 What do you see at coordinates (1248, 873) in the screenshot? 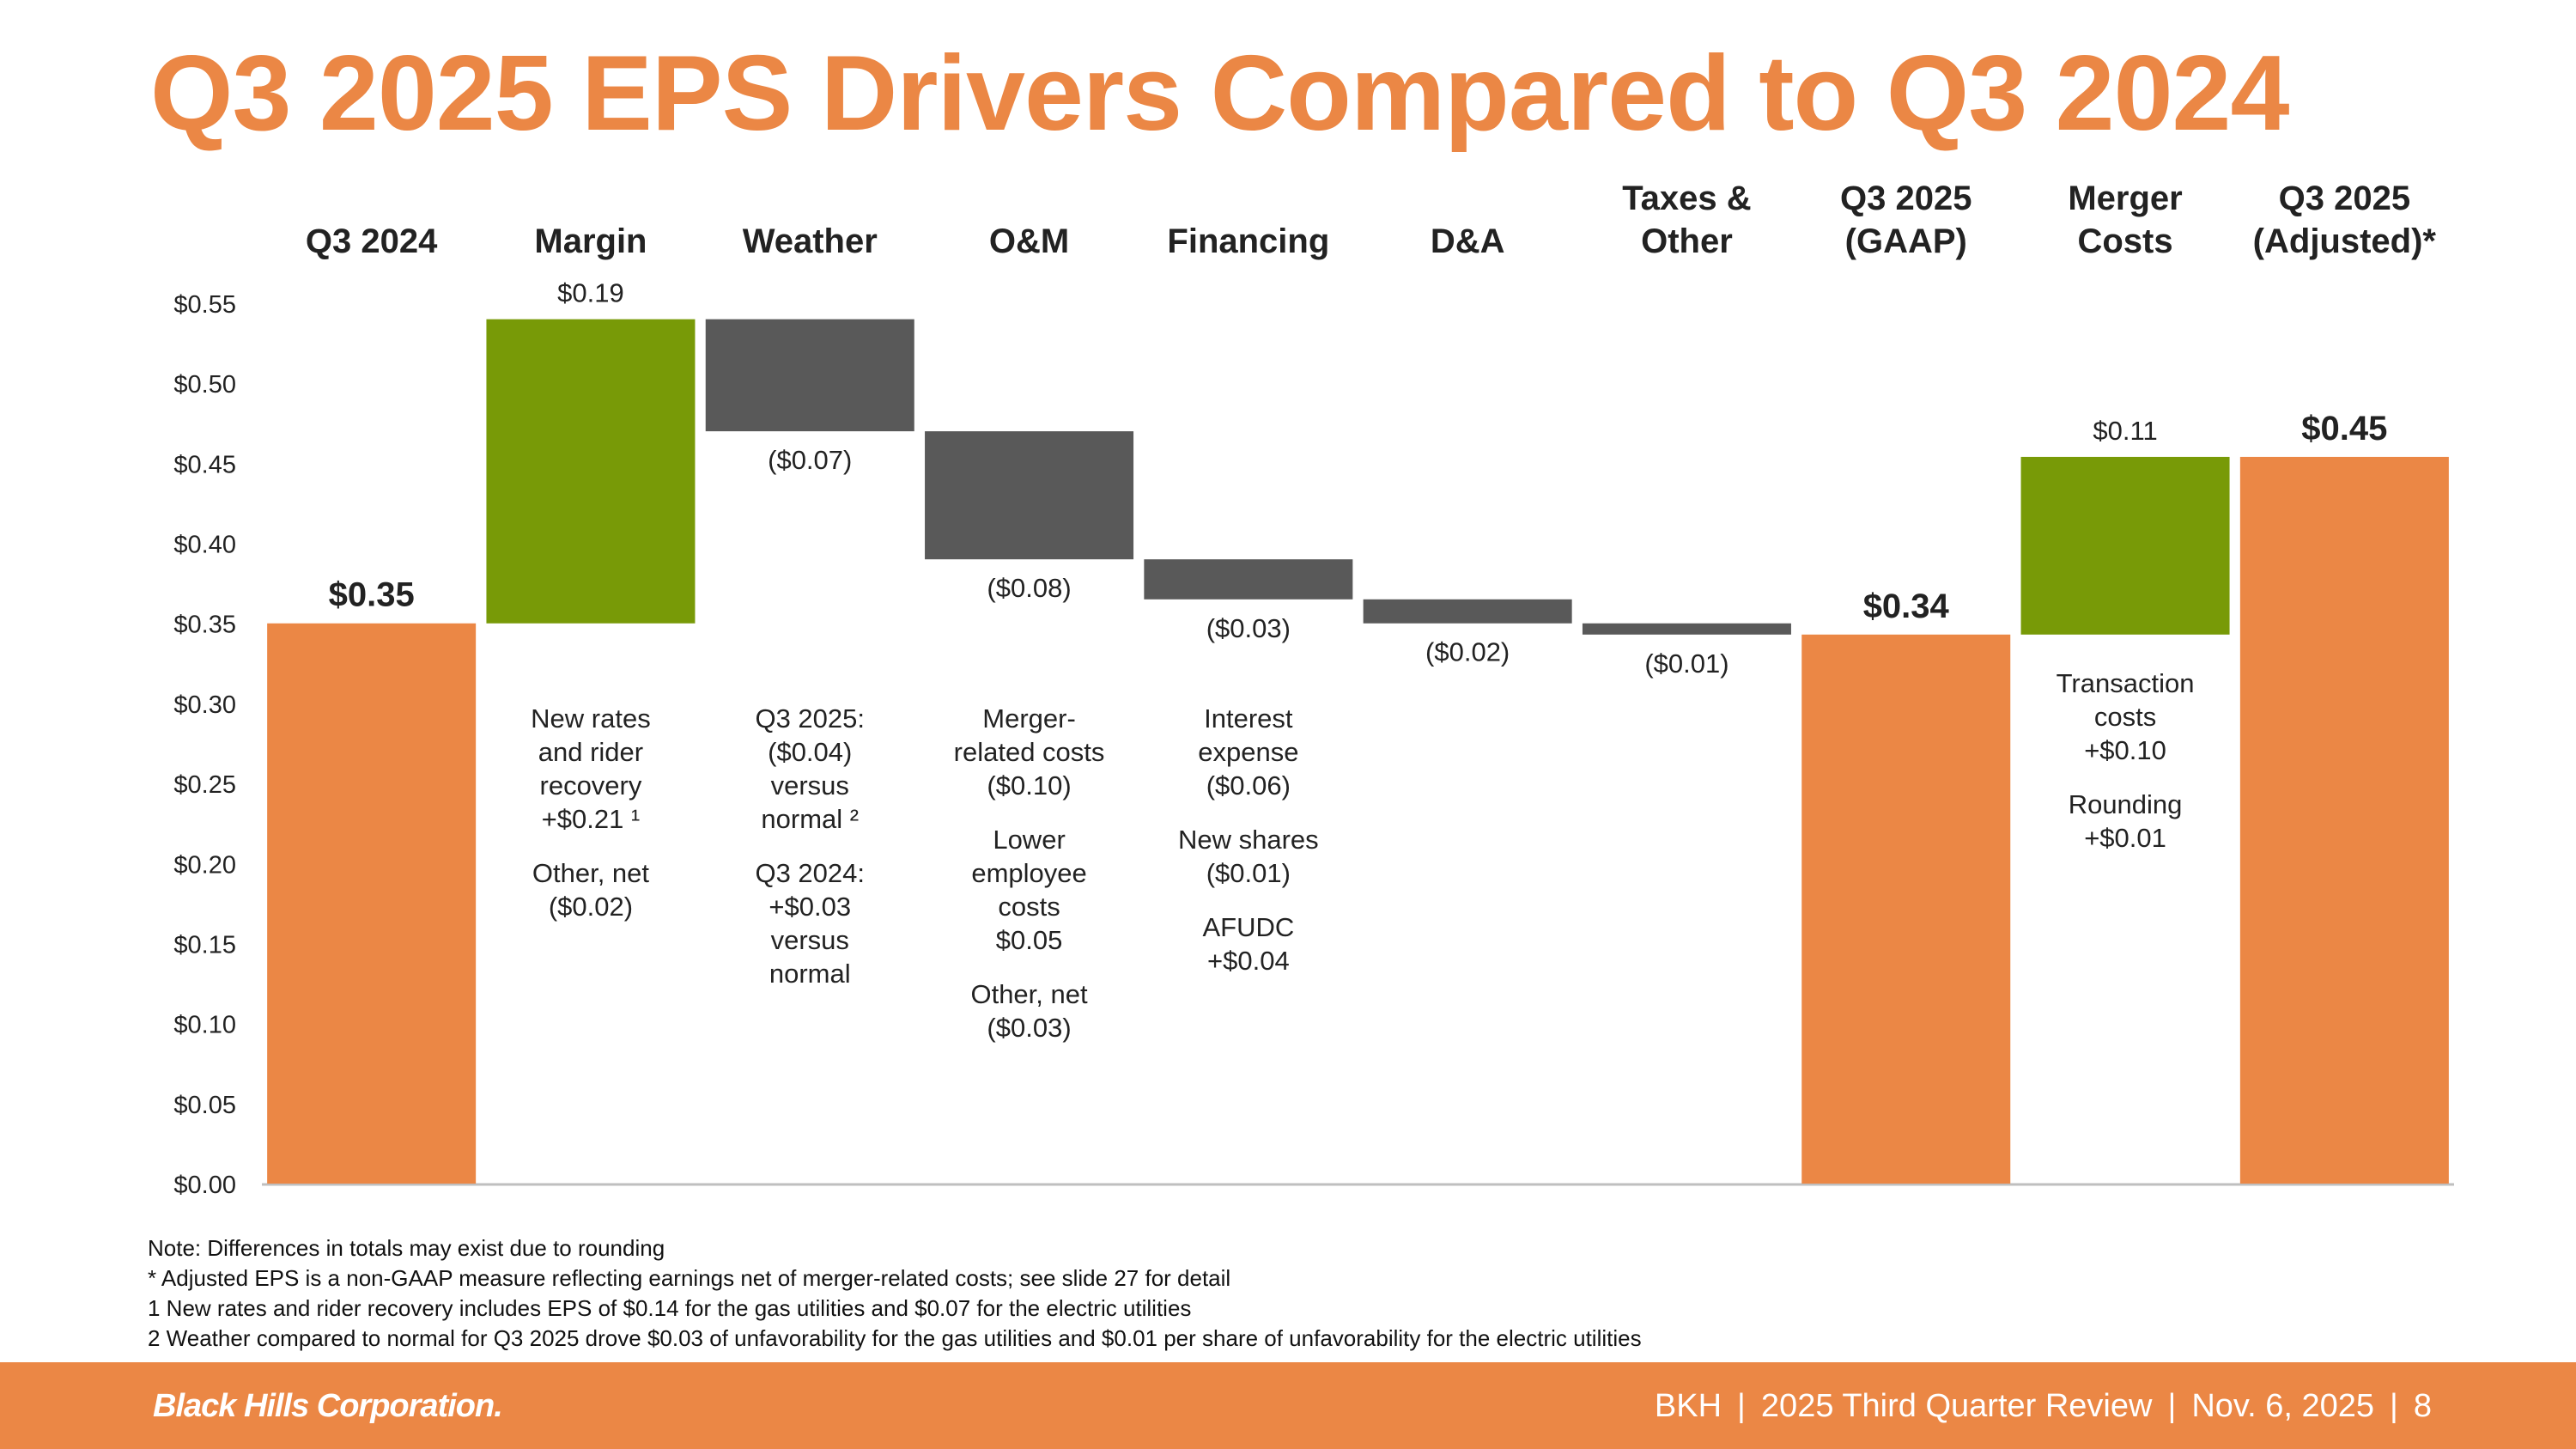
I see `annotation-financing: ($0.01)` at bounding box center [1248, 873].